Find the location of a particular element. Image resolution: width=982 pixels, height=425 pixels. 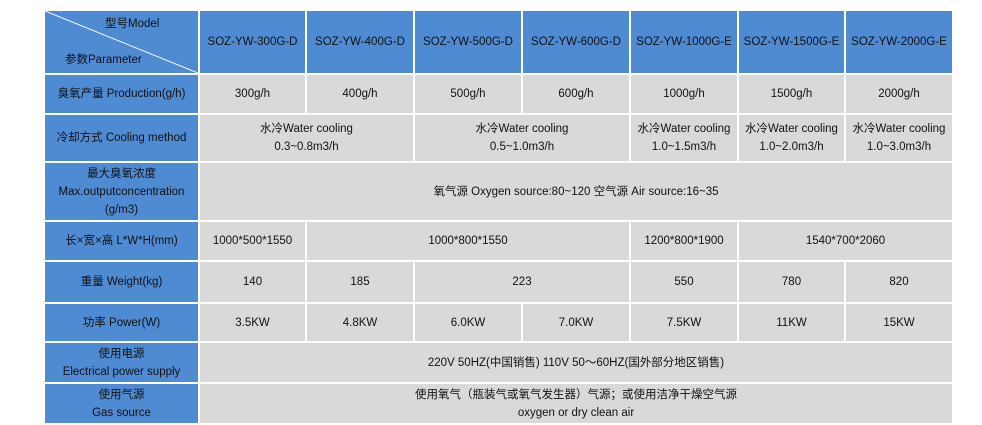

cell: 6.0KW is located at coordinates (468, 322).